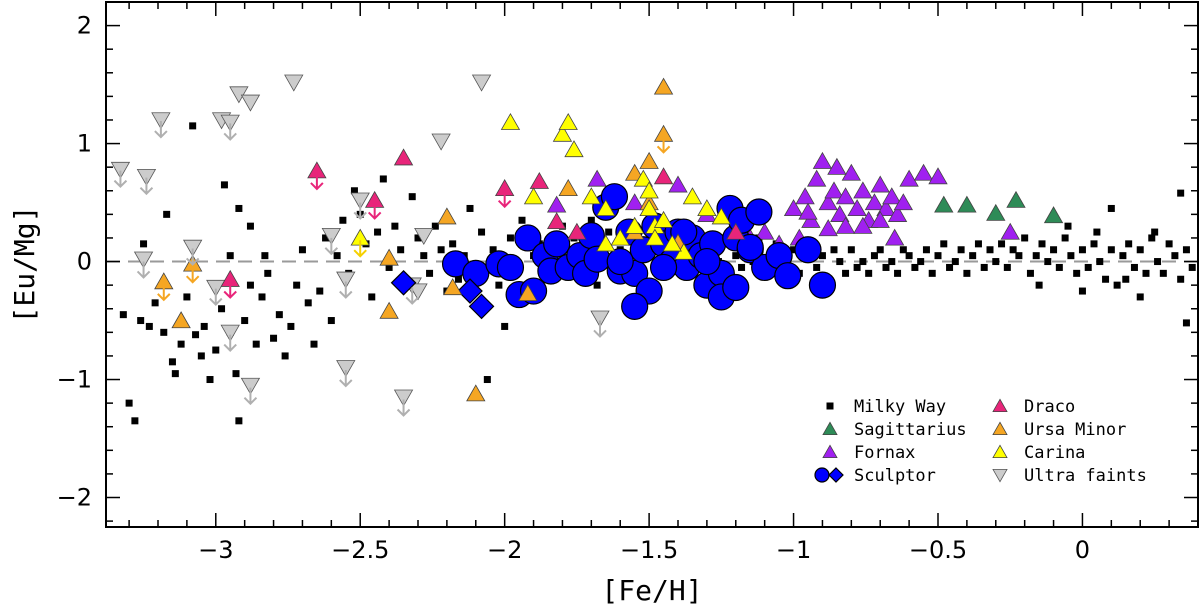 This screenshot has width=1200, height=609. What do you see at coordinates (900, 407) in the screenshot?
I see `legend-label: Milky Way` at bounding box center [900, 407].